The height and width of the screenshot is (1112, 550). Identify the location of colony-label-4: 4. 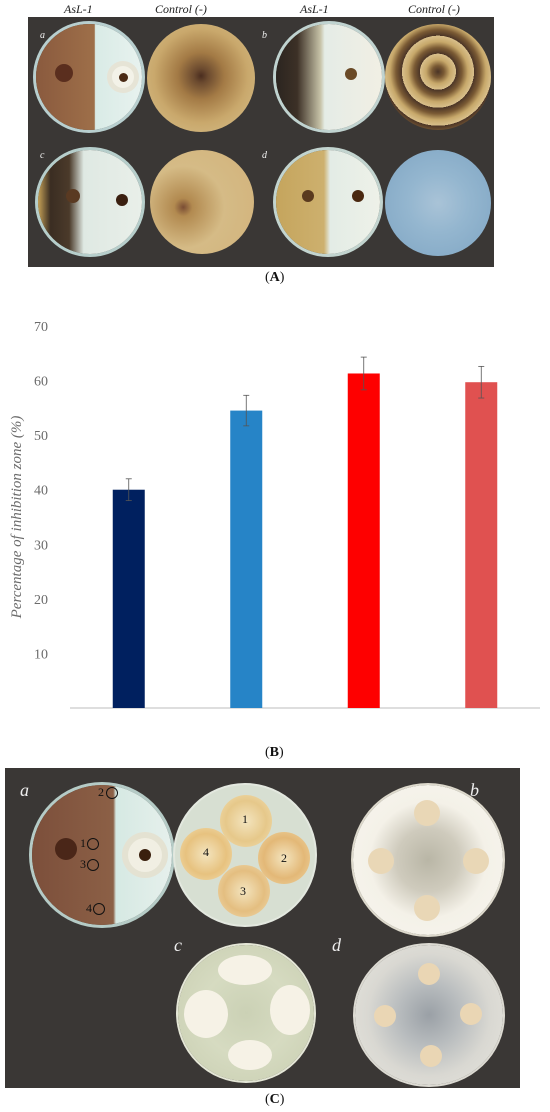
(206, 852).